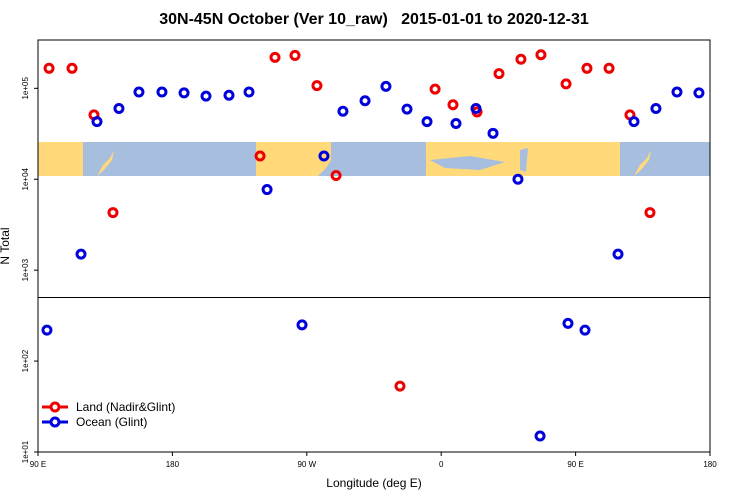 This screenshot has height=500, width=750. I want to click on y-axis-label: N Total, so click(6, 245).